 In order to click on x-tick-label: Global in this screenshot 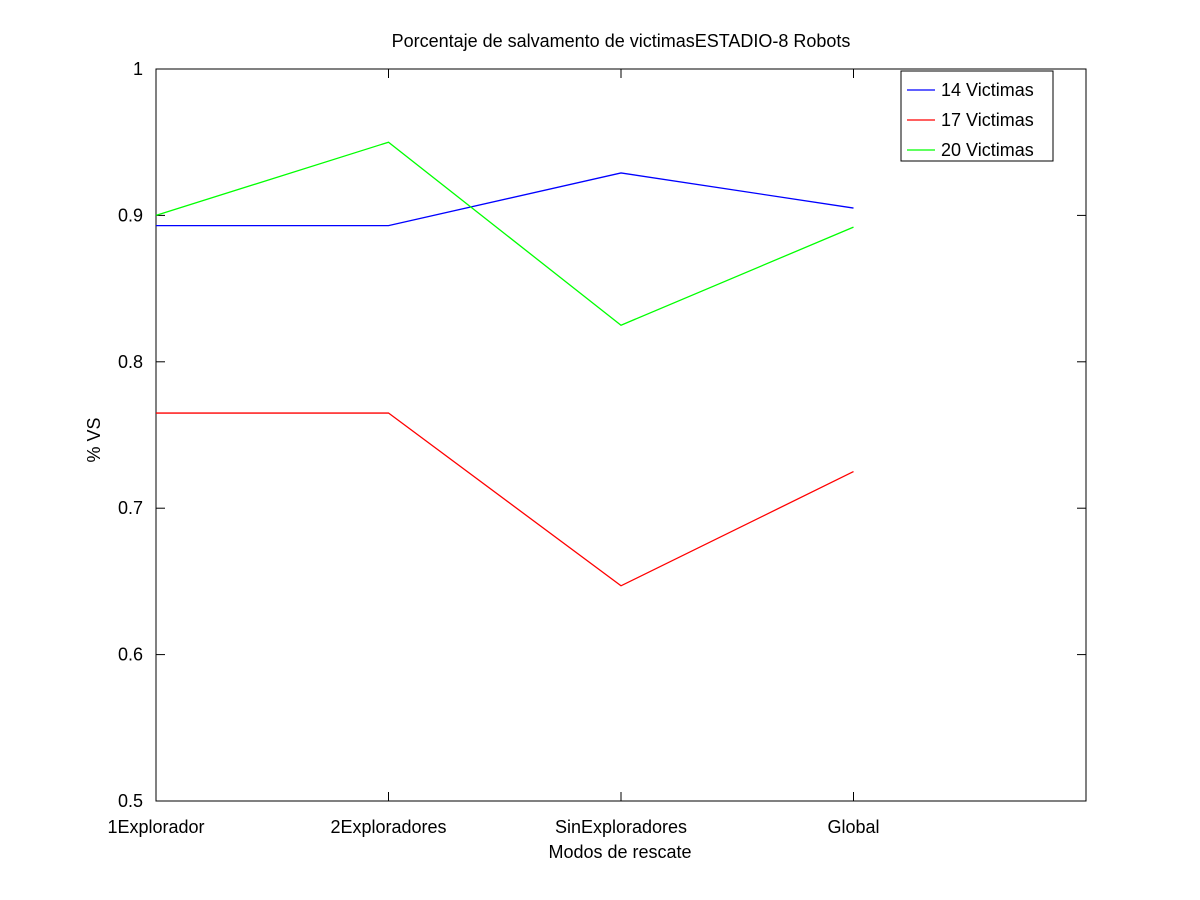, I will do `click(853, 827)`.